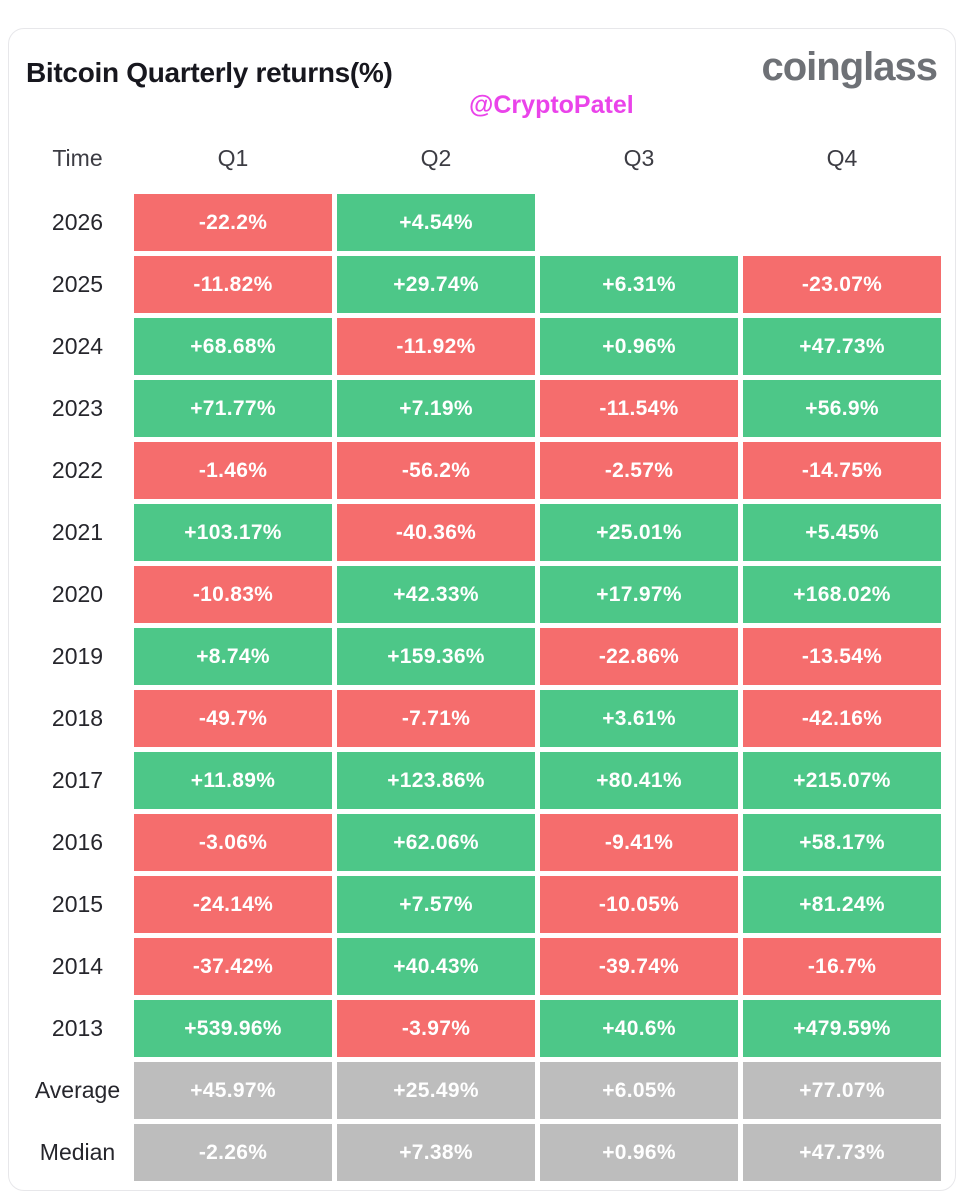 The height and width of the screenshot is (1200, 967). Describe the element at coordinates (639, 656) in the screenshot. I see `return-cell: -22.86%` at that location.